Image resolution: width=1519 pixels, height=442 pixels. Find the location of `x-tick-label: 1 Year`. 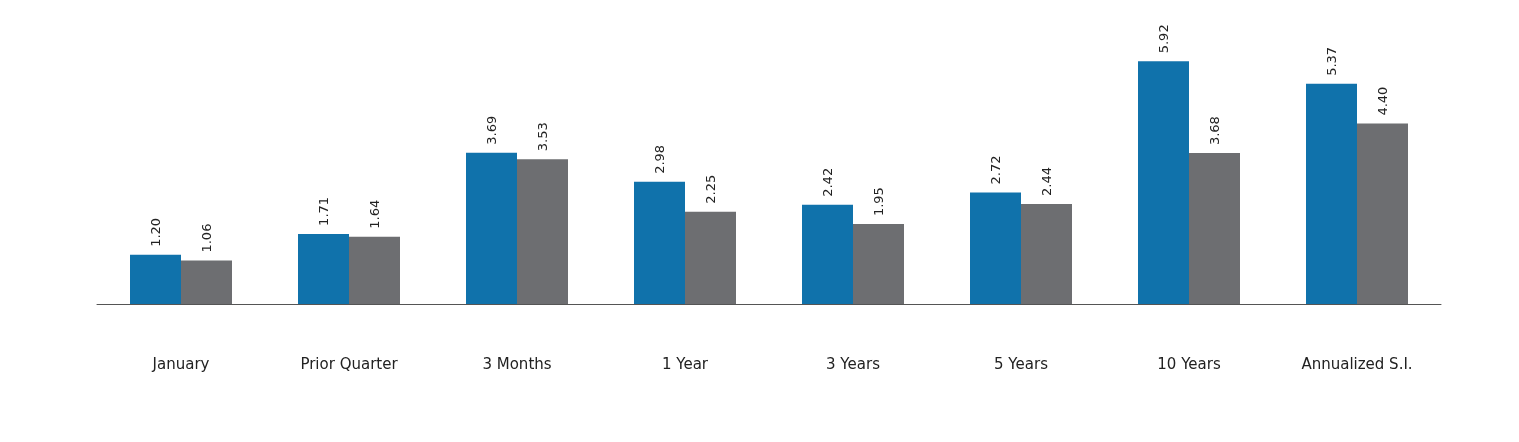

x-tick-label: 1 Year is located at coordinates (685, 363).